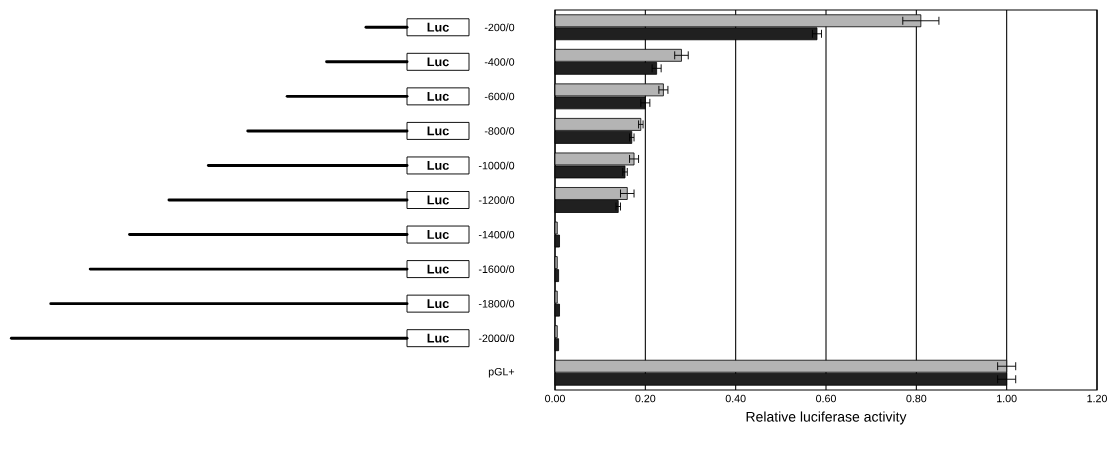  Describe the element at coordinates (499, 27) in the screenshot. I see `y-tick-label: -200/0` at that location.